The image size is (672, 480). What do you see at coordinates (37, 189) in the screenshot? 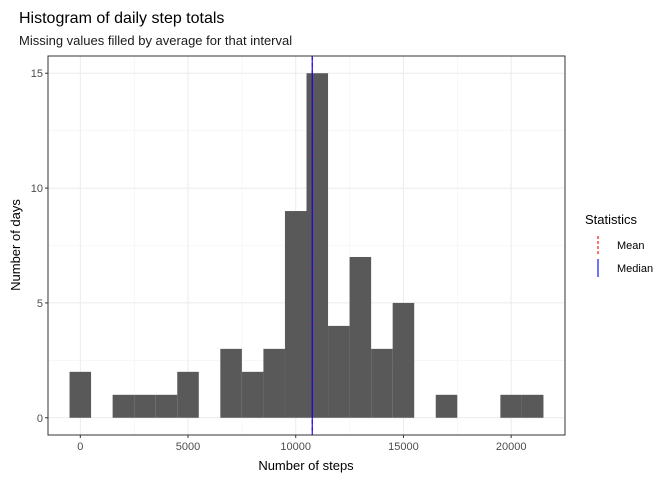
I see `y-tick-label: 10` at bounding box center [37, 189].